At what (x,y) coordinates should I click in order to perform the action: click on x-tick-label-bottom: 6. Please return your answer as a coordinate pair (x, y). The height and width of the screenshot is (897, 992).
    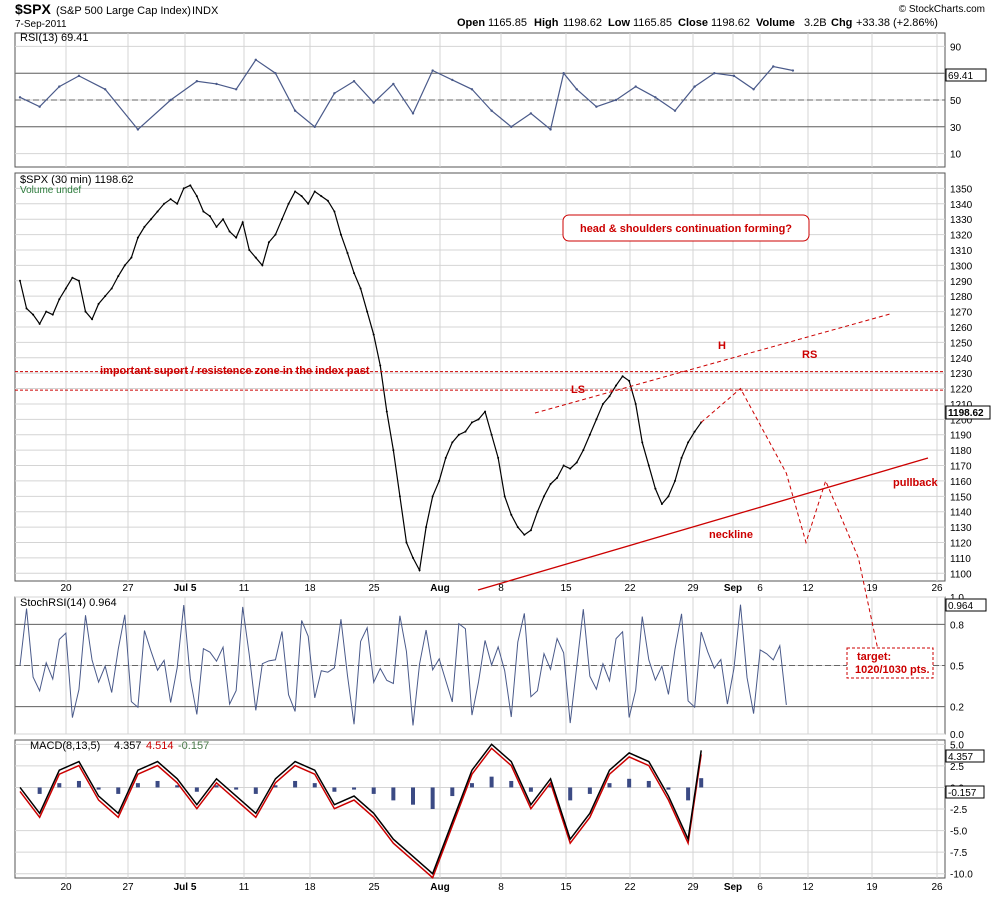
    Looking at the image, I should click on (760, 887).